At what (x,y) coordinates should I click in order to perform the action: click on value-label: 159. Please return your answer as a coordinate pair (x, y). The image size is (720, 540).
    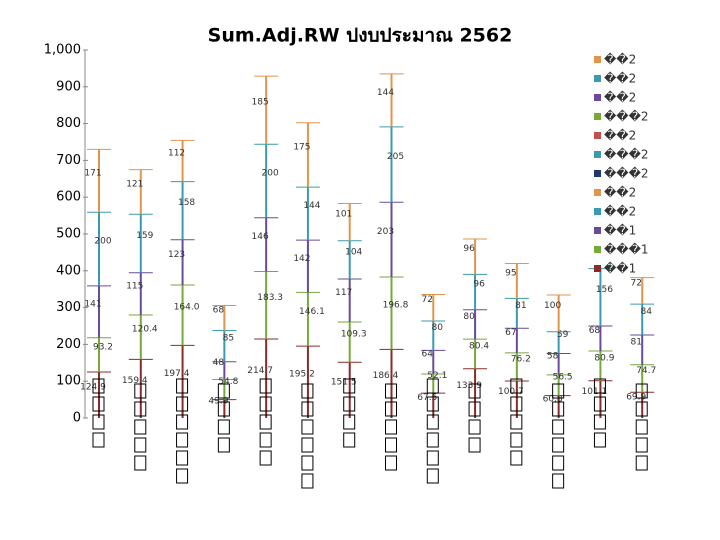
    Looking at the image, I should click on (144, 236).